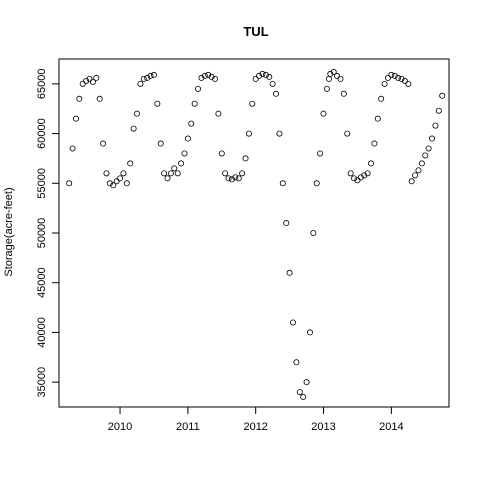  What do you see at coordinates (42, 183) in the screenshot?
I see `y-tick-label: 55000` at bounding box center [42, 183].